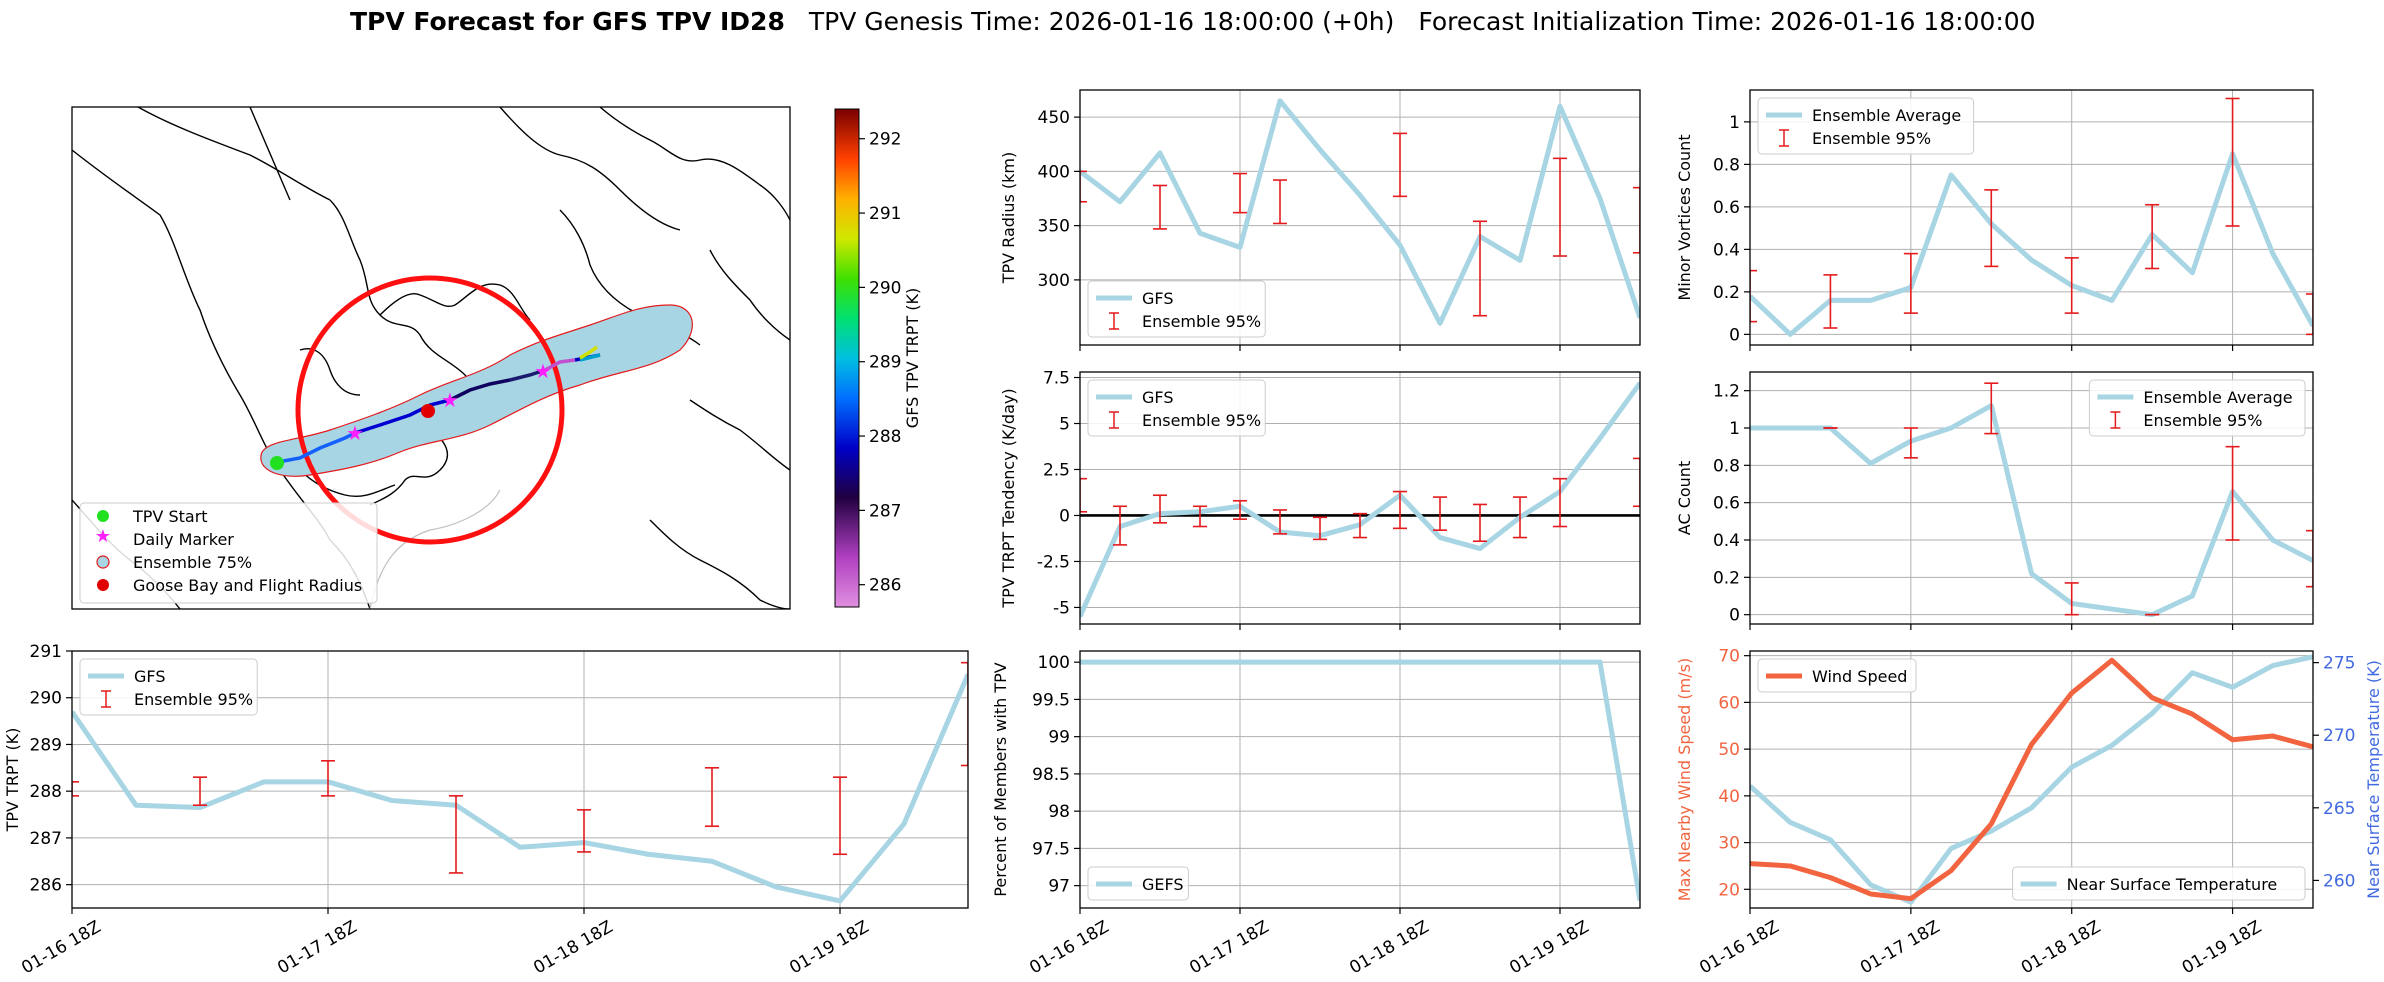 The image size is (2384, 982). What do you see at coordinates (2339, 881) in the screenshot?
I see `y2-tick-label: 260` at bounding box center [2339, 881].